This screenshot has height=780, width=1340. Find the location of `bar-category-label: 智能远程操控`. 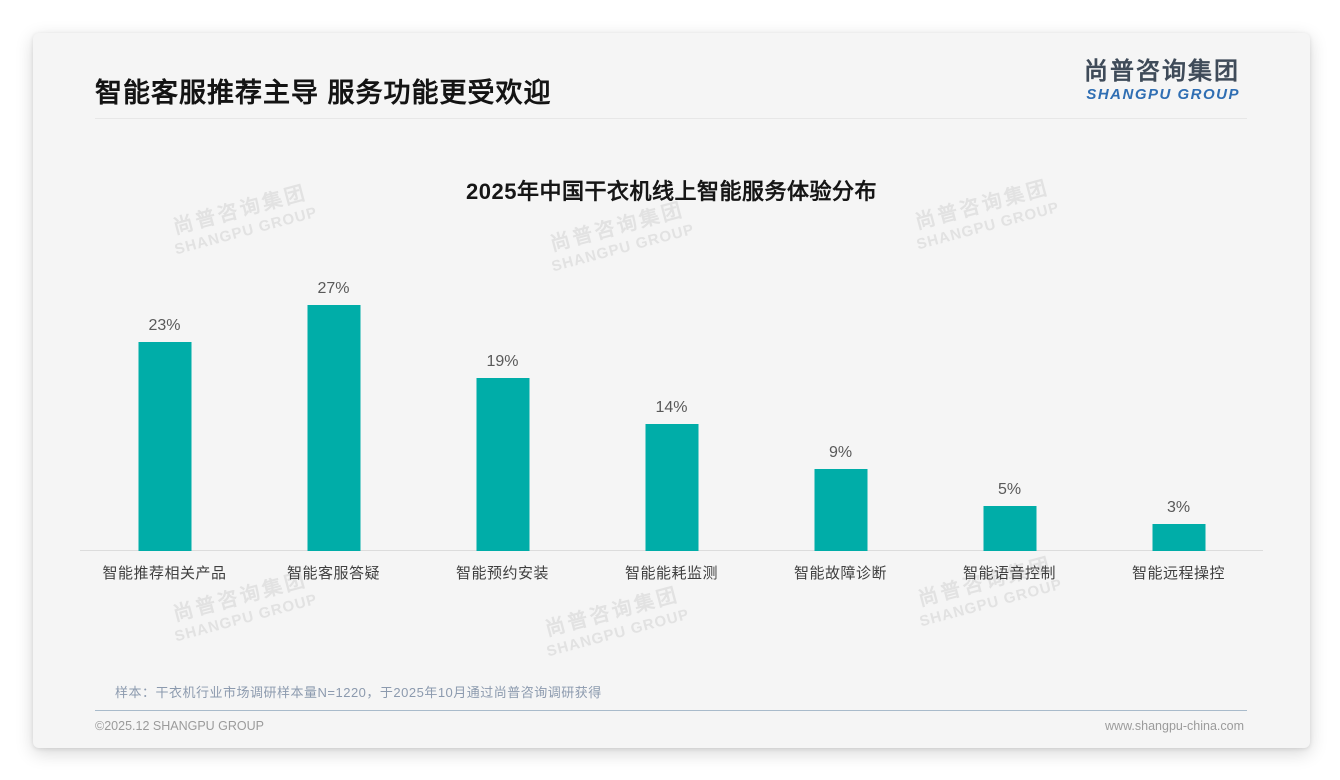

bar-category-label: 智能远程操控 is located at coordinates (1178, 573).